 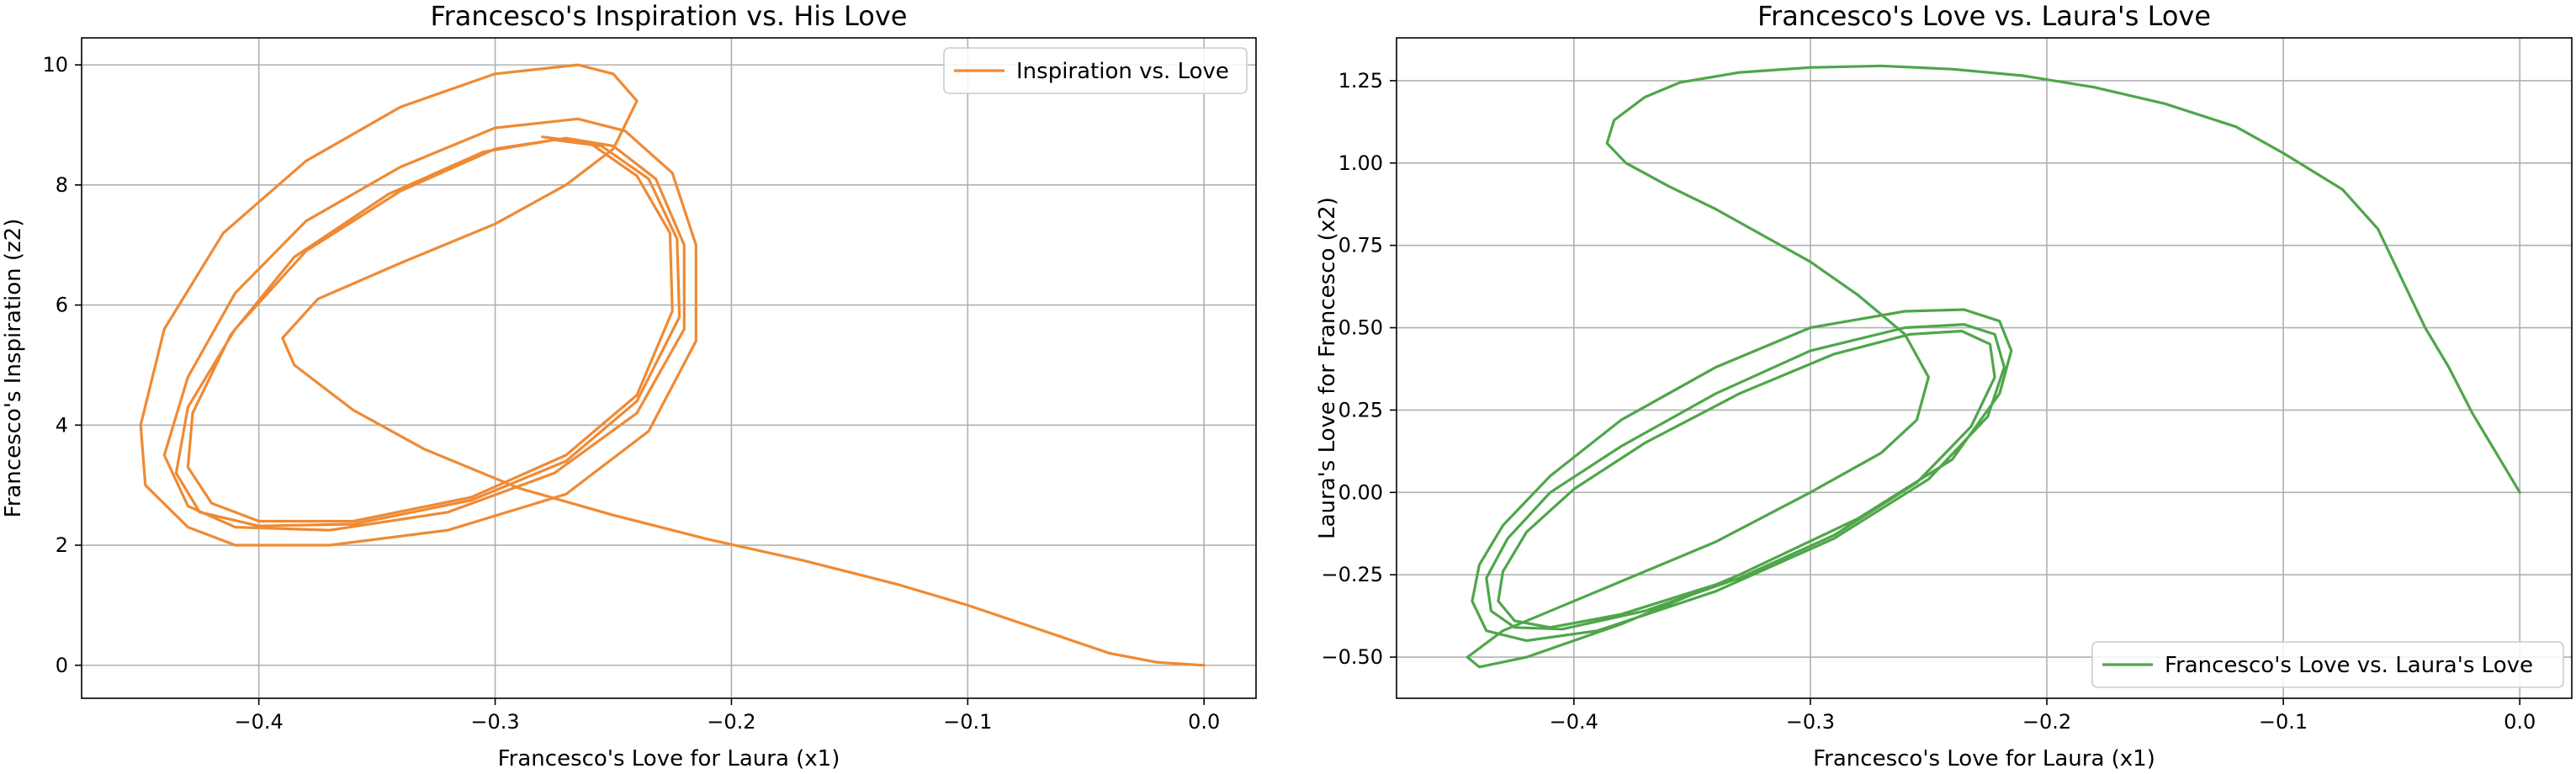 I want to click on y-tick-label: 0.25, so click(x=1360, y=409).